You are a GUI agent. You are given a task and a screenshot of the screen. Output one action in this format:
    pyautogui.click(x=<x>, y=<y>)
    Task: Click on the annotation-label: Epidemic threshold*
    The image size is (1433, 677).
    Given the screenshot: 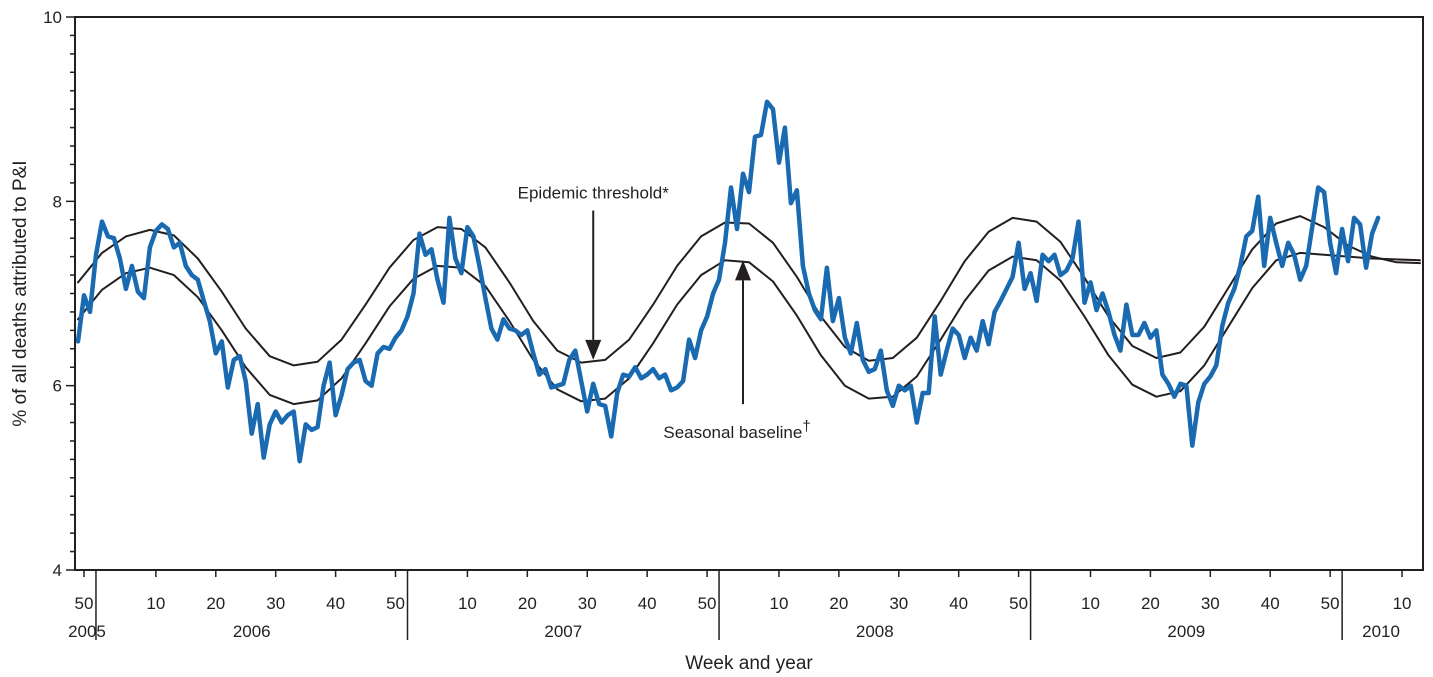 What is the action you would take?
    pyautogui.click(x=594, y=193)
    